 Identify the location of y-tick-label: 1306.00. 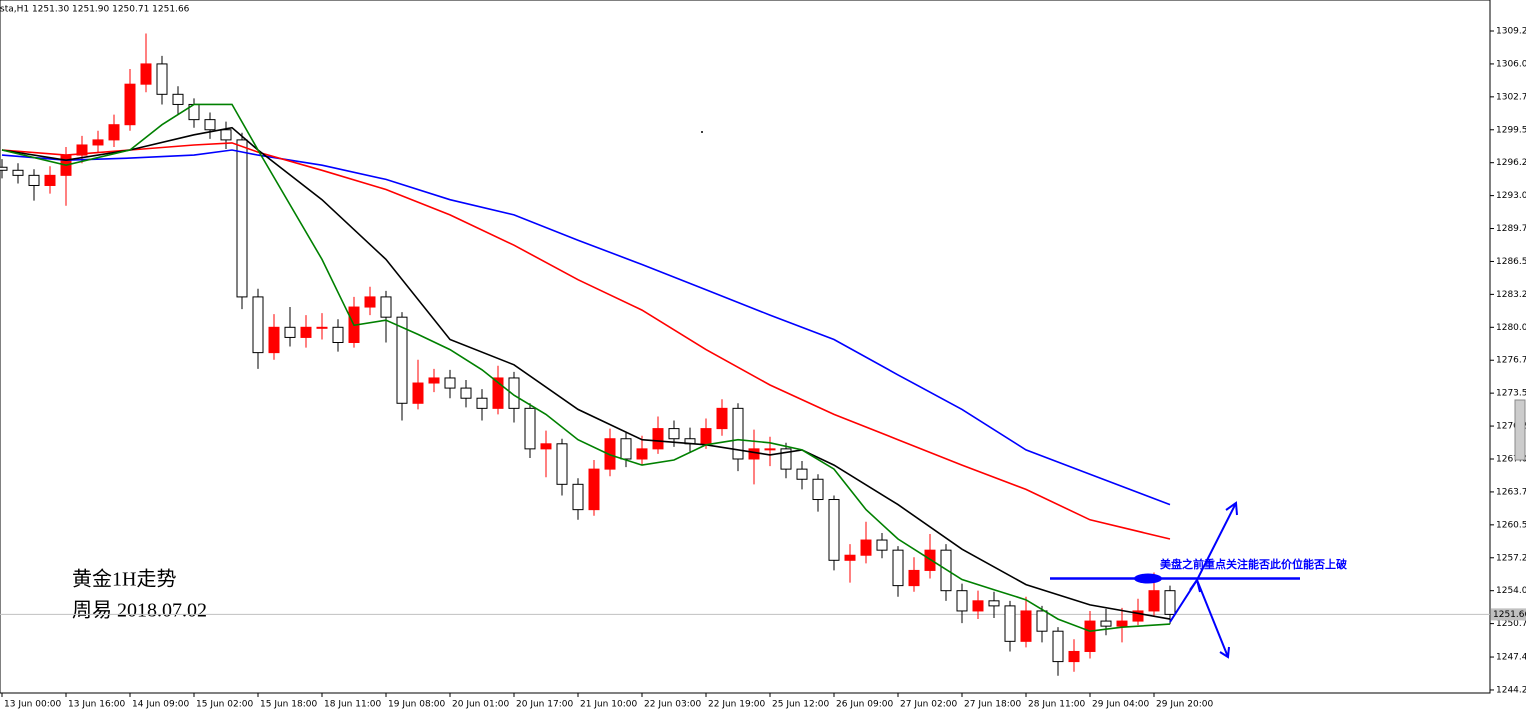
(1511, 64).